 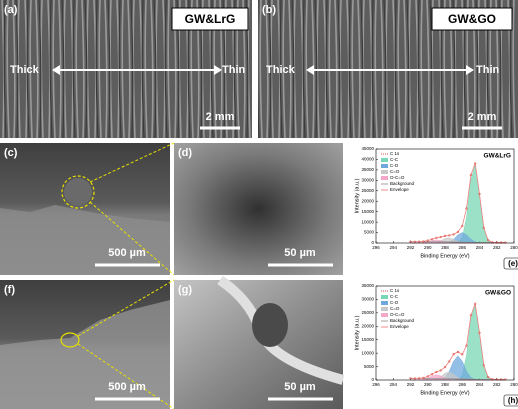 I want to click on y-tick-label: 40000, so click(x=367, y=159).